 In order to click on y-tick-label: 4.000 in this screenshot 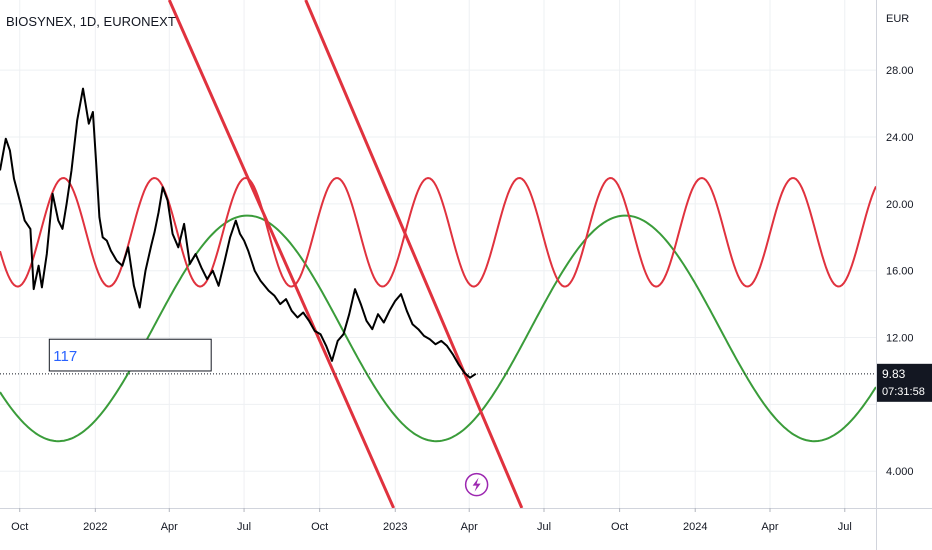, I will do `click(900, 472)`.